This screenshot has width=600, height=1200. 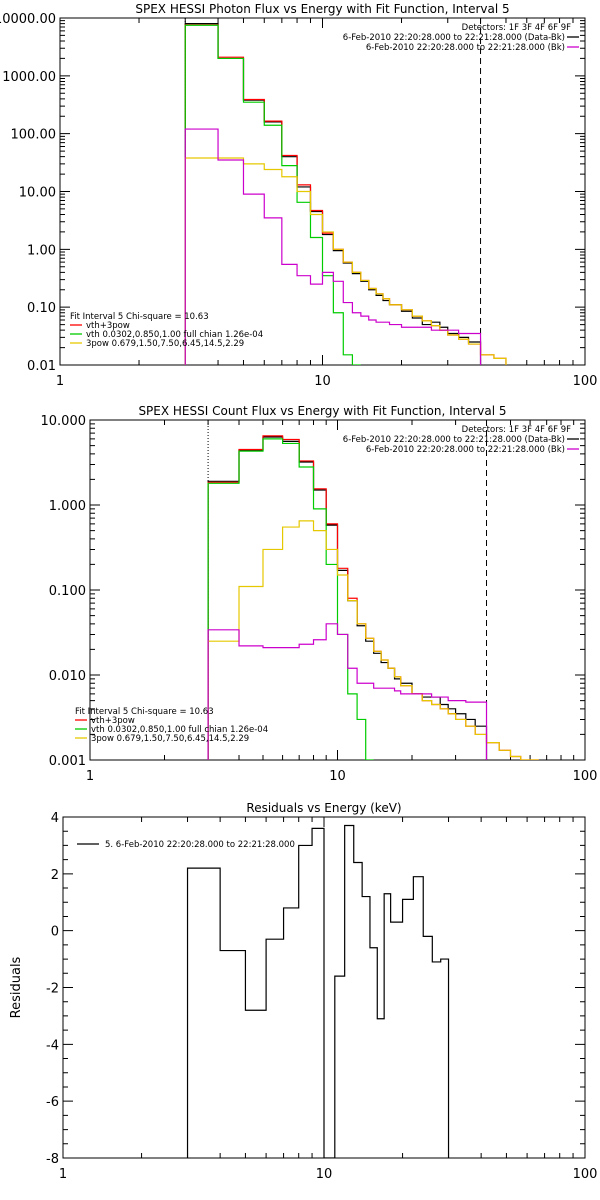 What do you see at coordinates (55, 875) in the screenshot?
I see `y-tick-label: 2` at bounding box center [55, 875].